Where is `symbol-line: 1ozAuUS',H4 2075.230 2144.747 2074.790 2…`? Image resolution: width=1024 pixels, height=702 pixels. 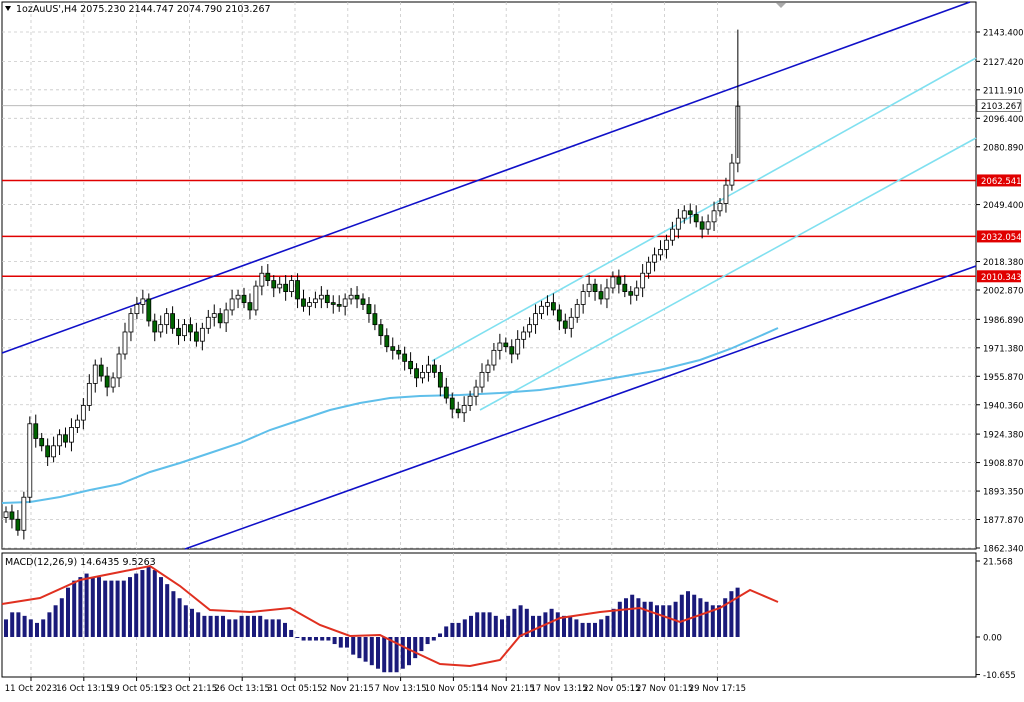
symbol-line: 1ozAuUS',H4 2075.230 2144.747 2074.790 2… is located at coordinates (143, 9).